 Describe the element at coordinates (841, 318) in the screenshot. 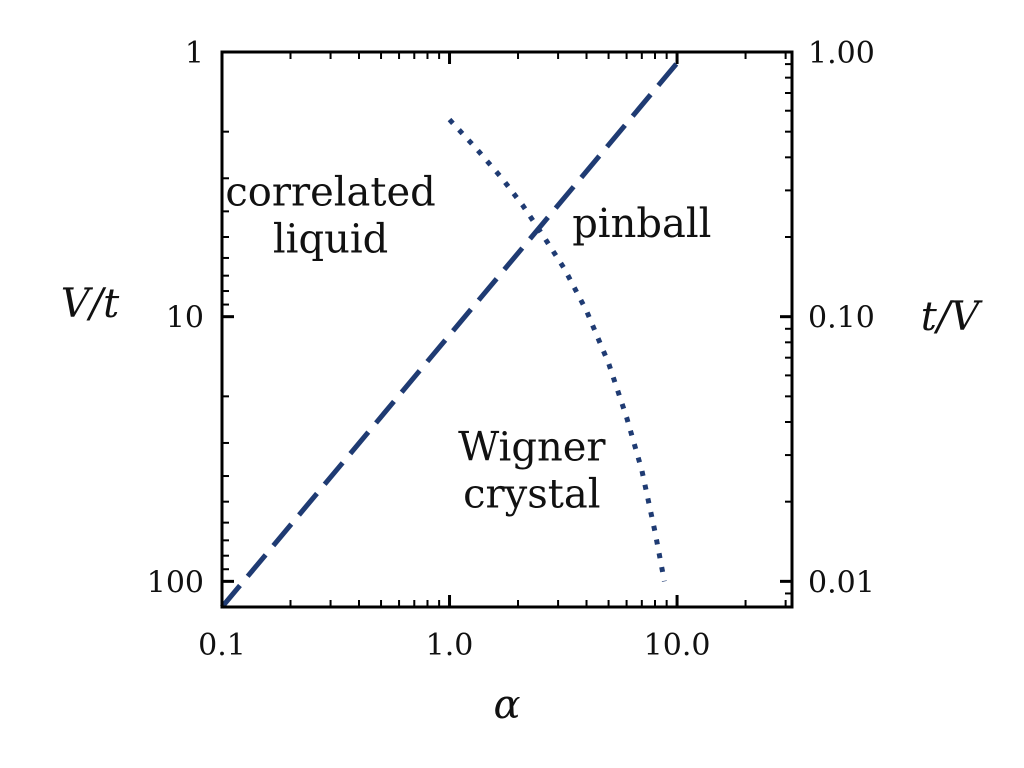

I see `y-tick-label-right: 0.10` at that location.